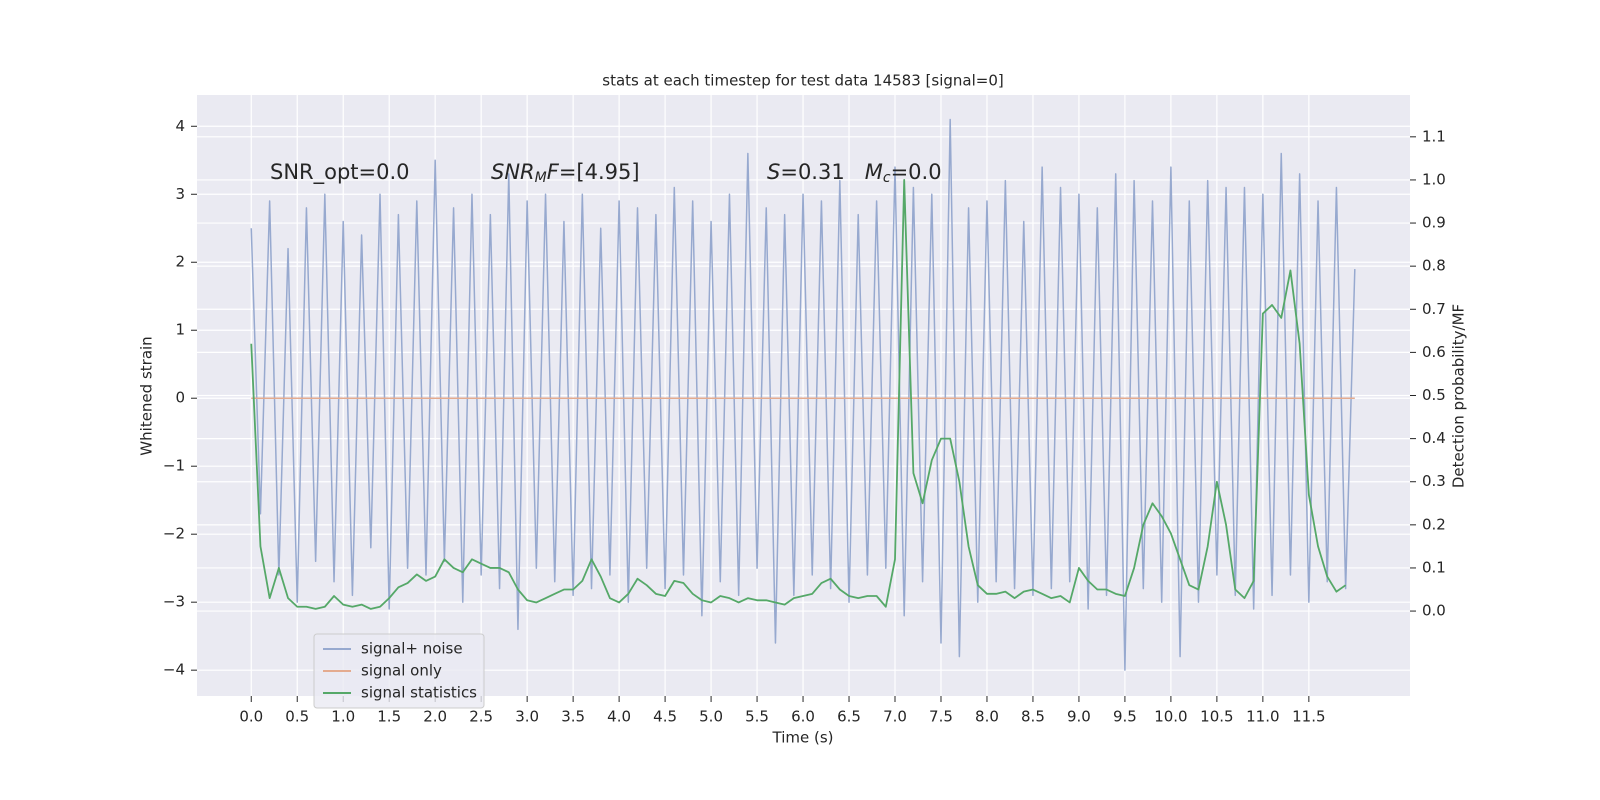  I want to click on x-tick-label: 7.5, so click(941, 717).